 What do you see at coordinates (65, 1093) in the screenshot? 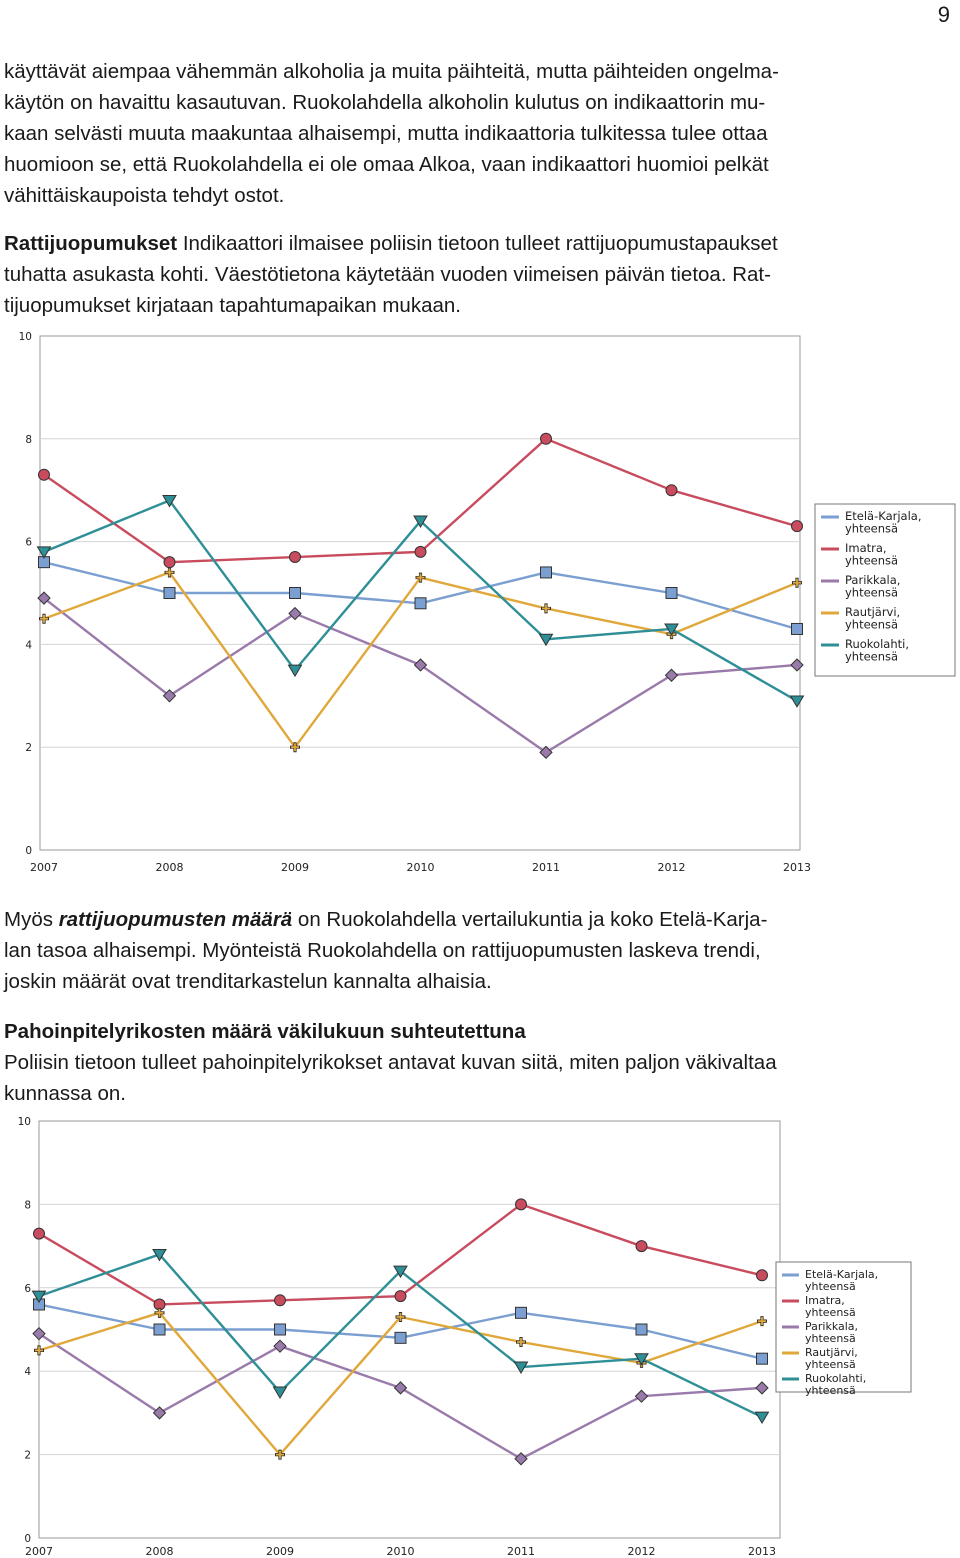
I see `text-line: kunnassa on.` at bounding box center [65, 1093].